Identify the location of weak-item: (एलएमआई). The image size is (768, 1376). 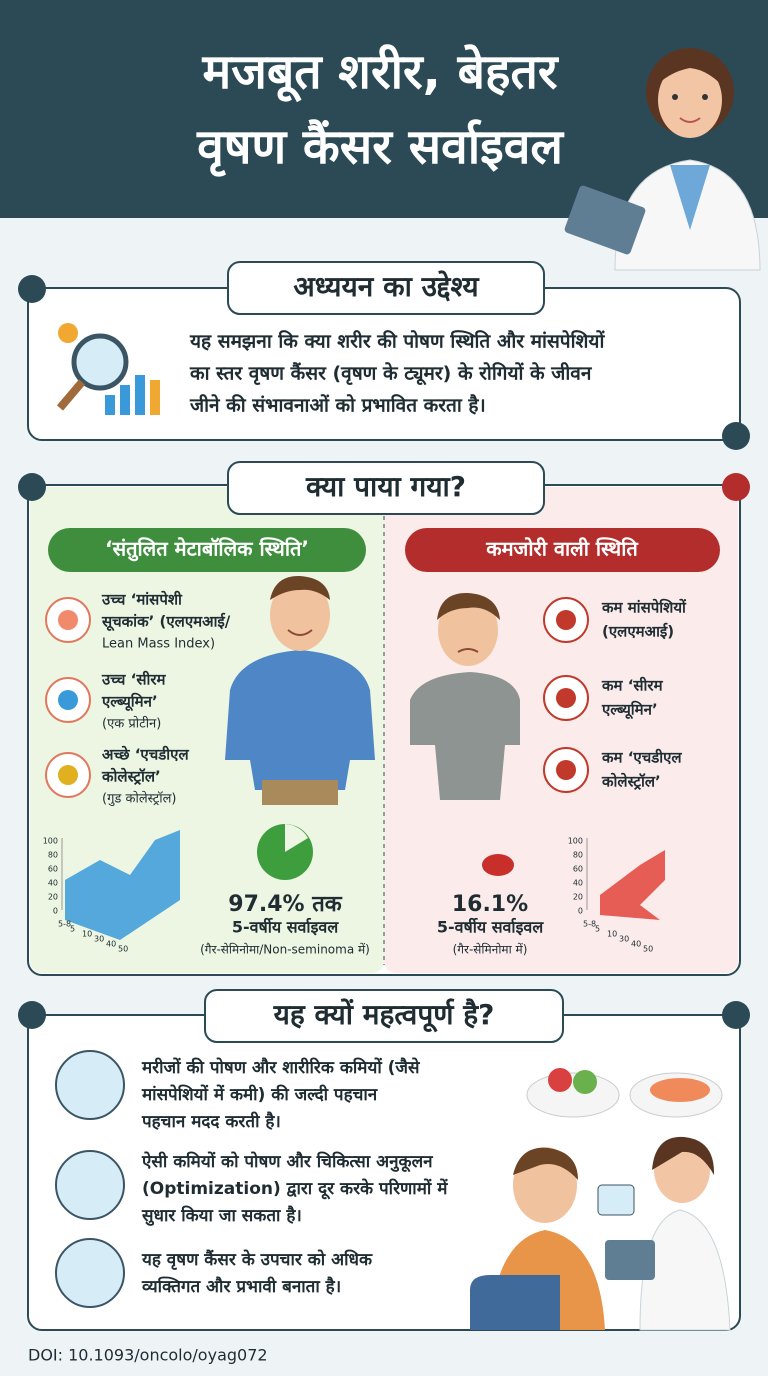
(638, 632).